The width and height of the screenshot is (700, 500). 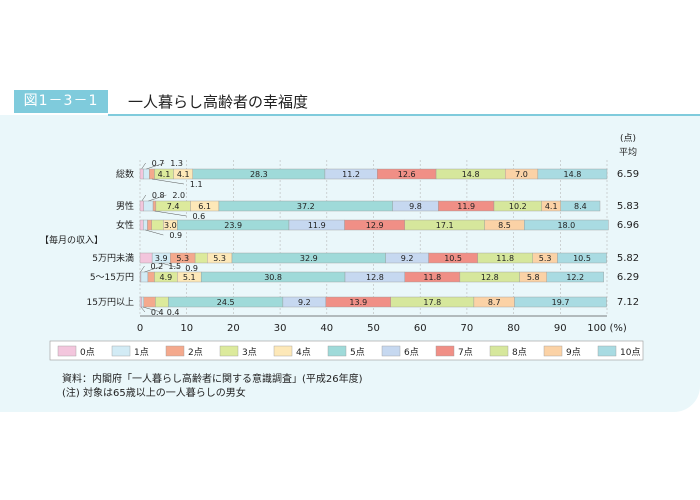 What do you see at coordinates (226, 302) in the screenshot?
I see `data-label: 24.5` at bounding box center [226, 302].